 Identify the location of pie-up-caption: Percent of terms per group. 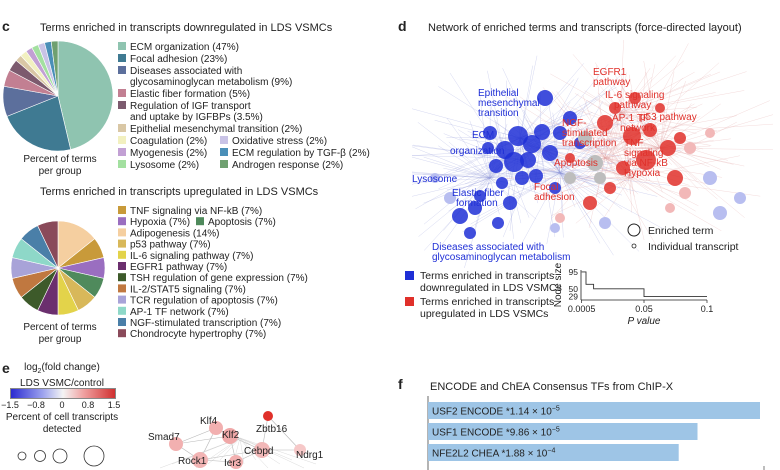
(60, 334).